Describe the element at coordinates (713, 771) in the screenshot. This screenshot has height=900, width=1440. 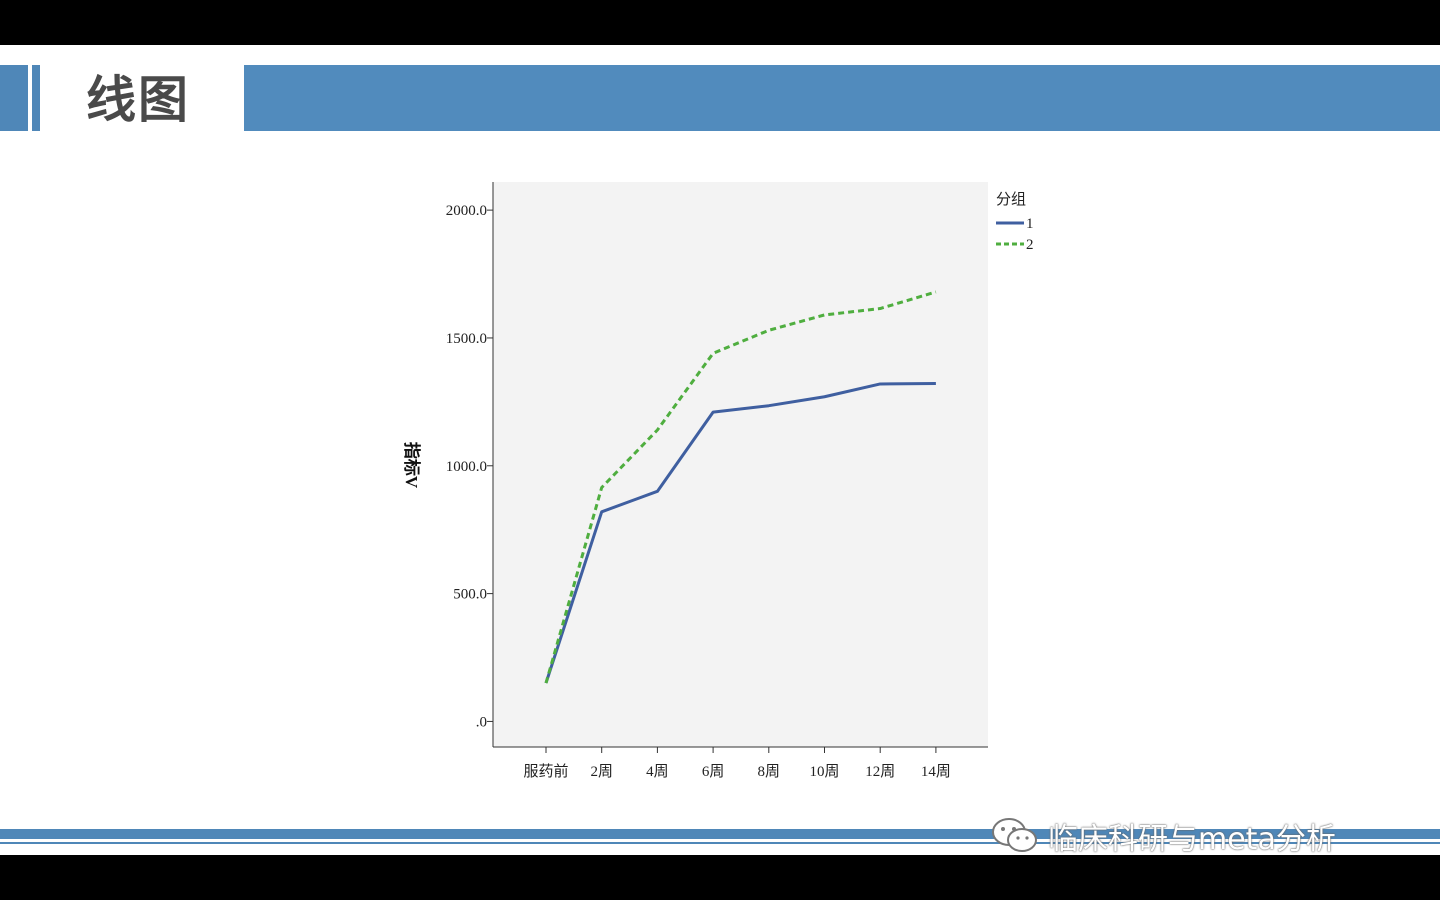
I see `x-tick-label: 6周` at that location.